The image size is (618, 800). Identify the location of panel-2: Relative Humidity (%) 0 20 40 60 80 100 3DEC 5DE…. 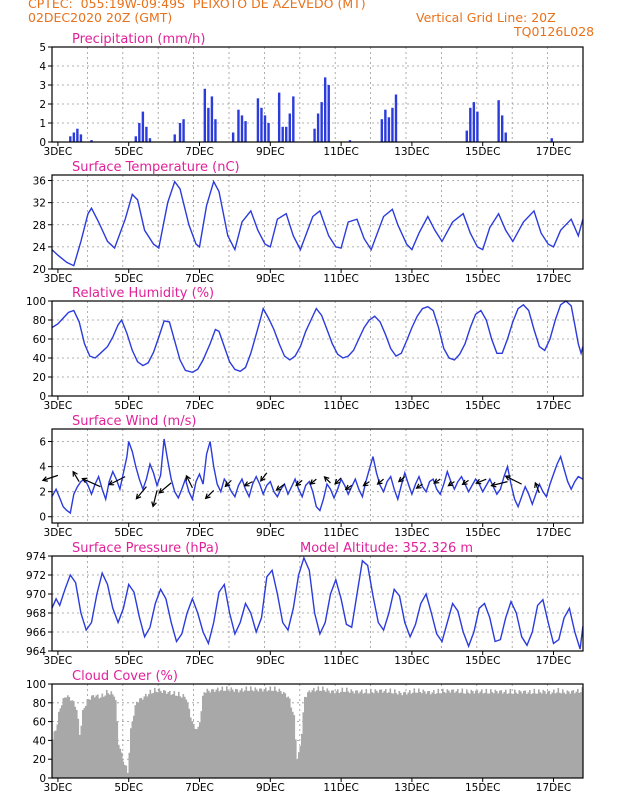
(305, 349).